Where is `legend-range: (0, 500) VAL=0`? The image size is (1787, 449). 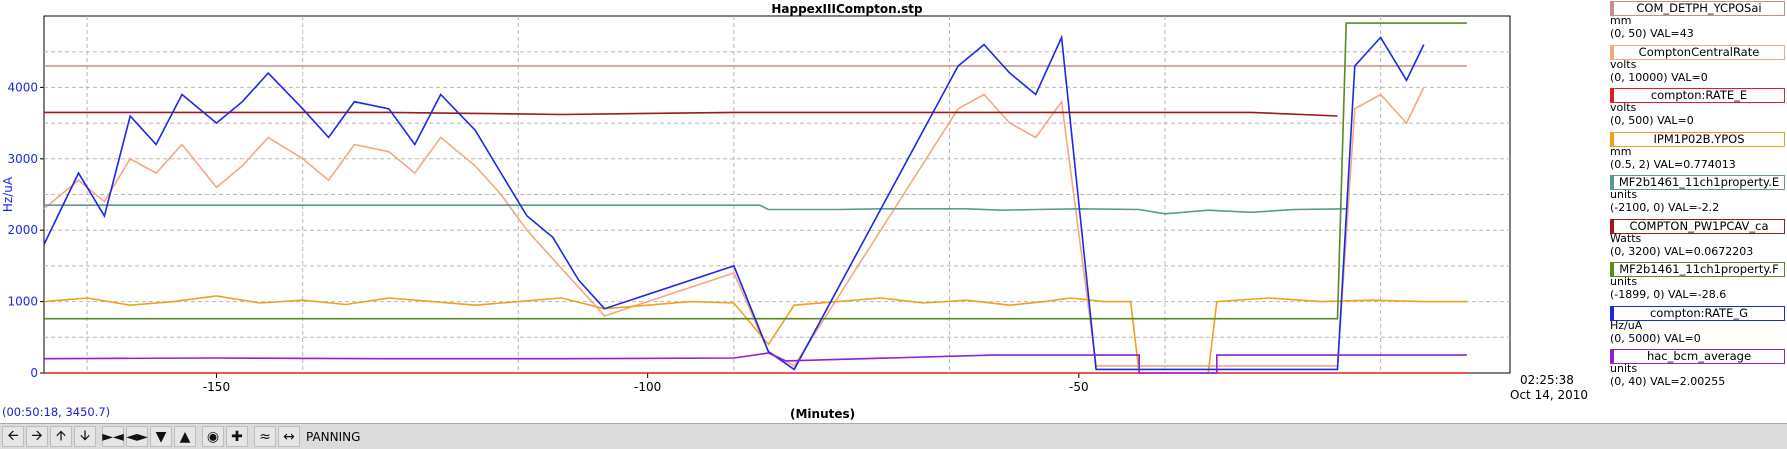
legend-range: (0, 500) VAL=0 is located at coordinates (1652, 120).